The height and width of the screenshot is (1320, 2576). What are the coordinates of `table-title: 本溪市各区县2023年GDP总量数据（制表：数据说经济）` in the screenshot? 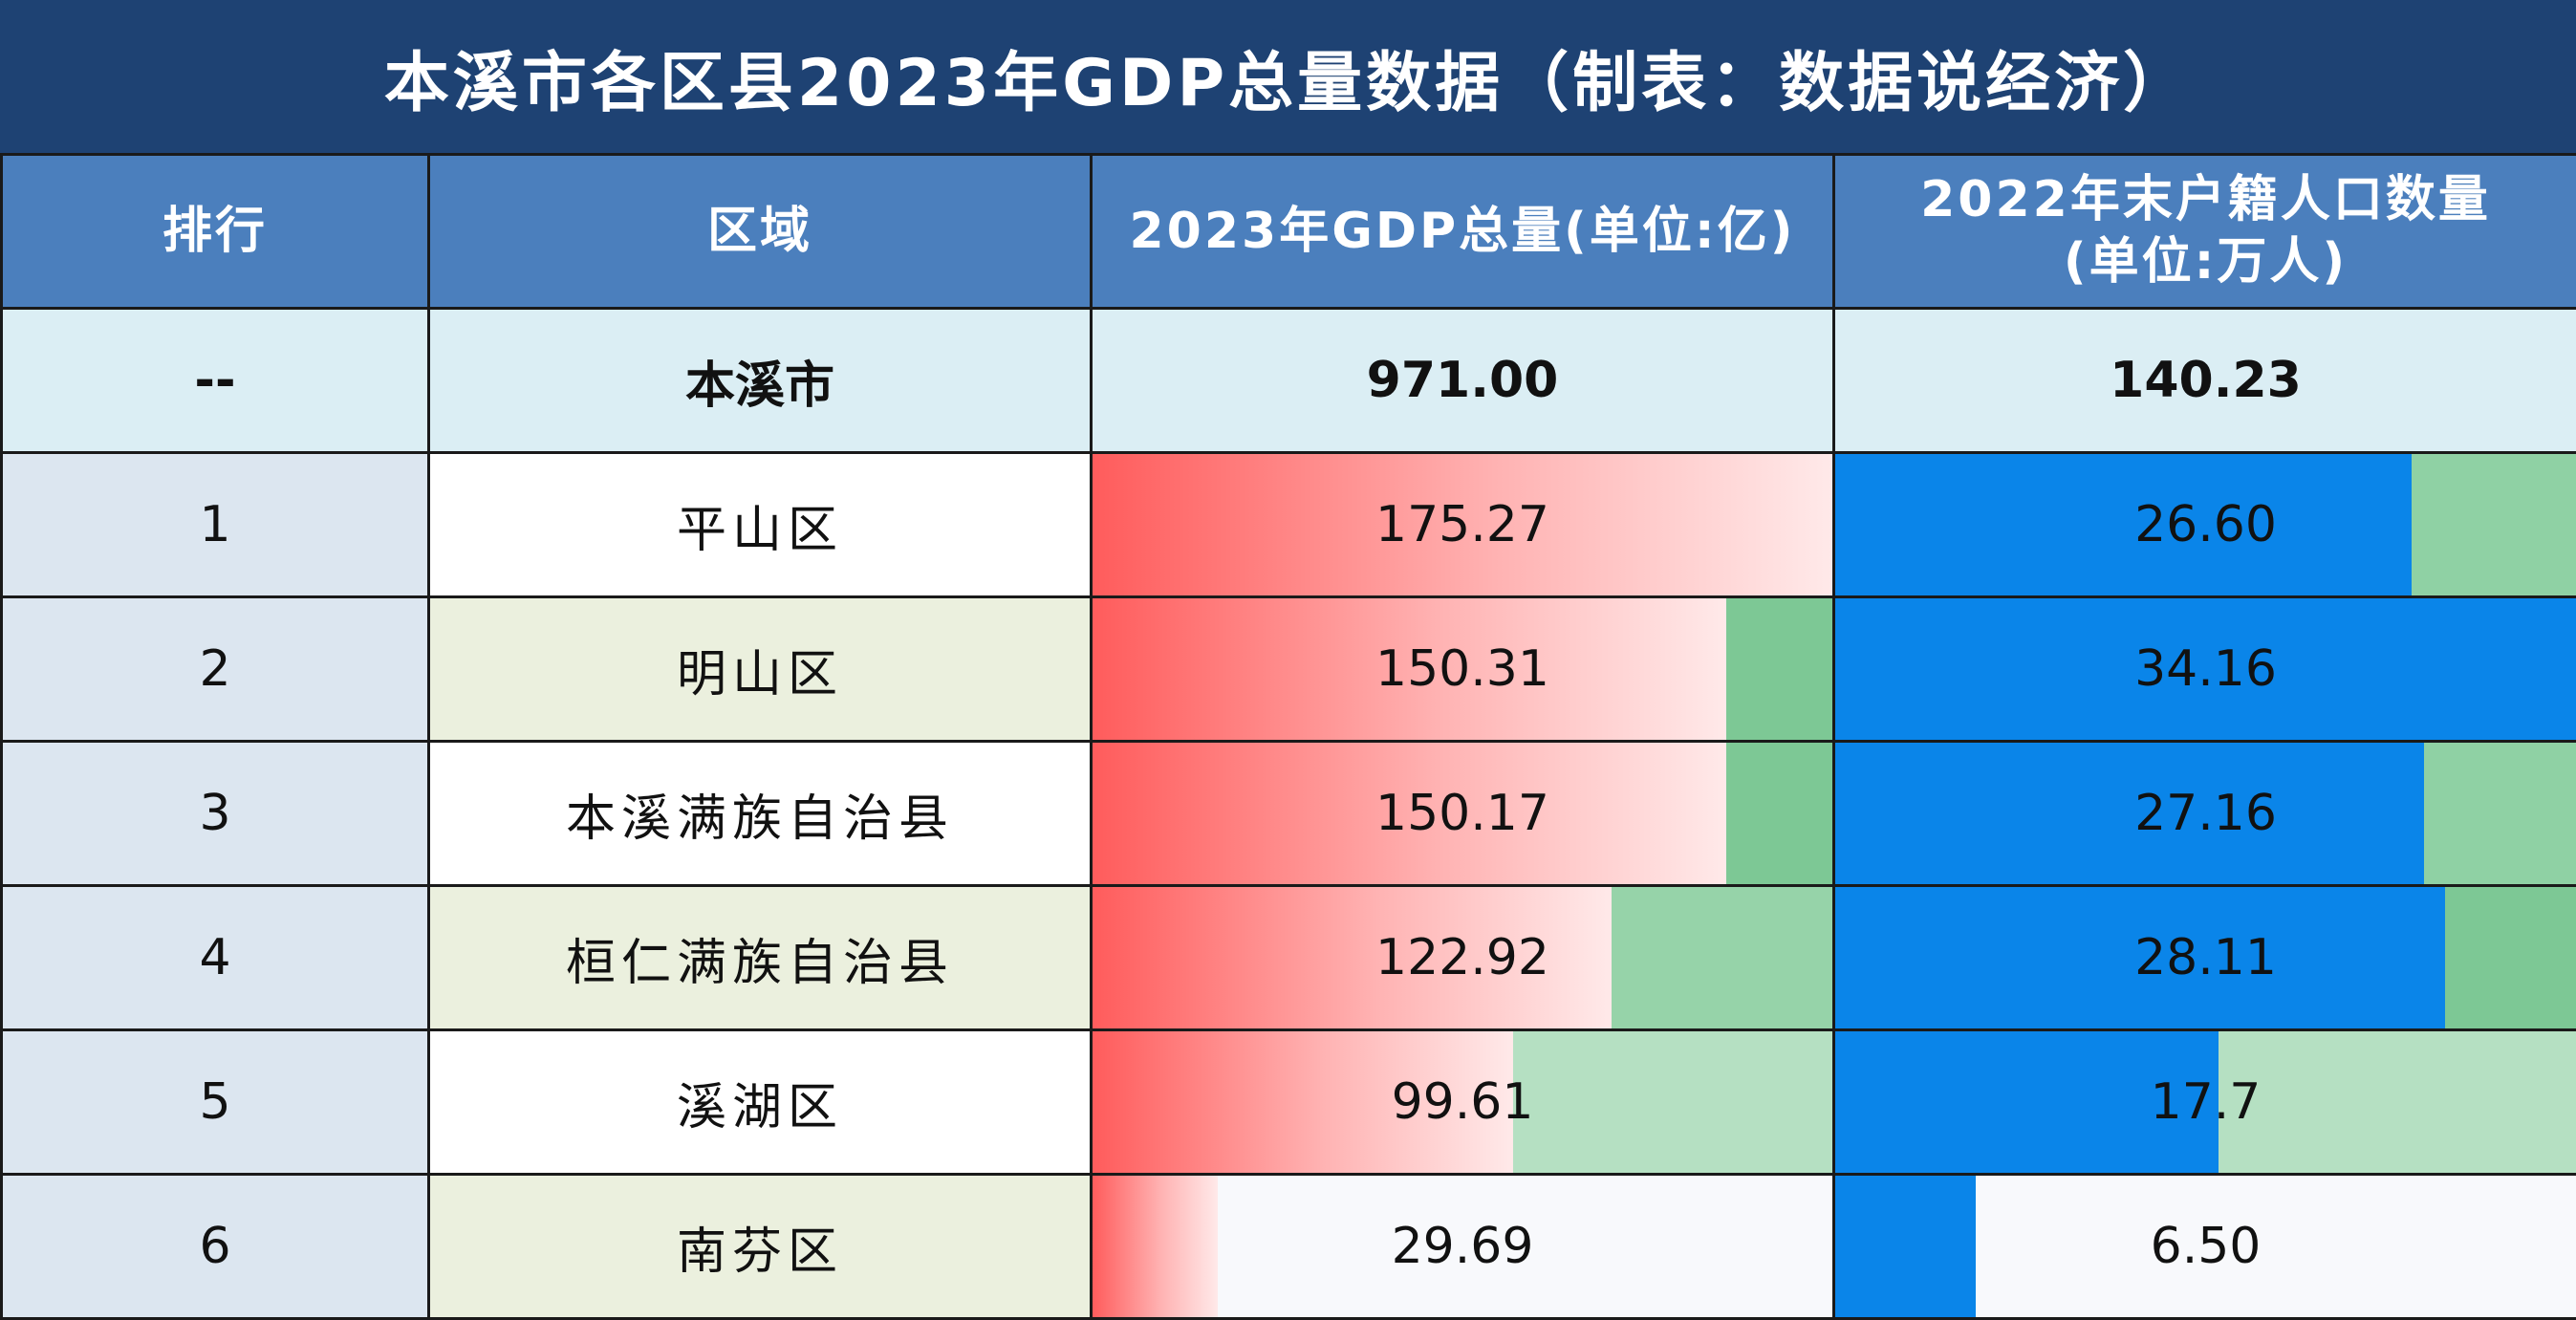 It's located at (1288, 76).